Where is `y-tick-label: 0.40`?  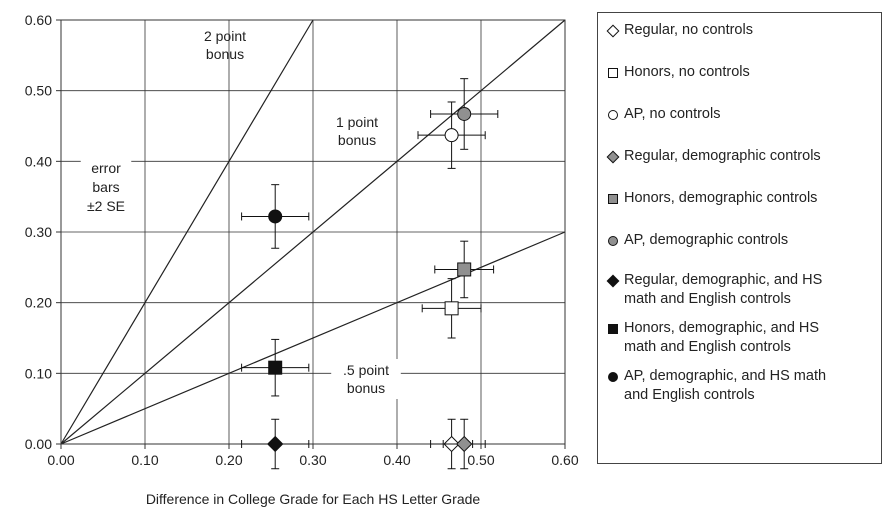 y-tick-label: 0.40 is located at coordinates (38, 161).